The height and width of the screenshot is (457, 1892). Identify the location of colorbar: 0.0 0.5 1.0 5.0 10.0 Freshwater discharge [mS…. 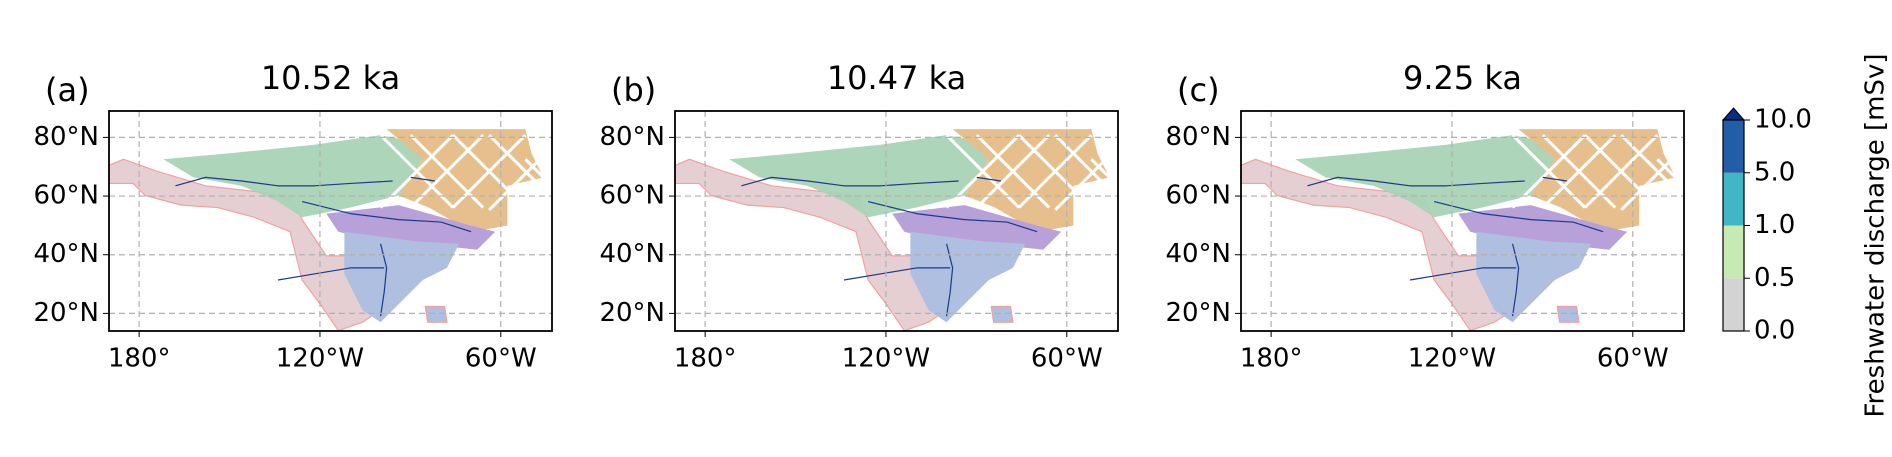
(1806, 235).